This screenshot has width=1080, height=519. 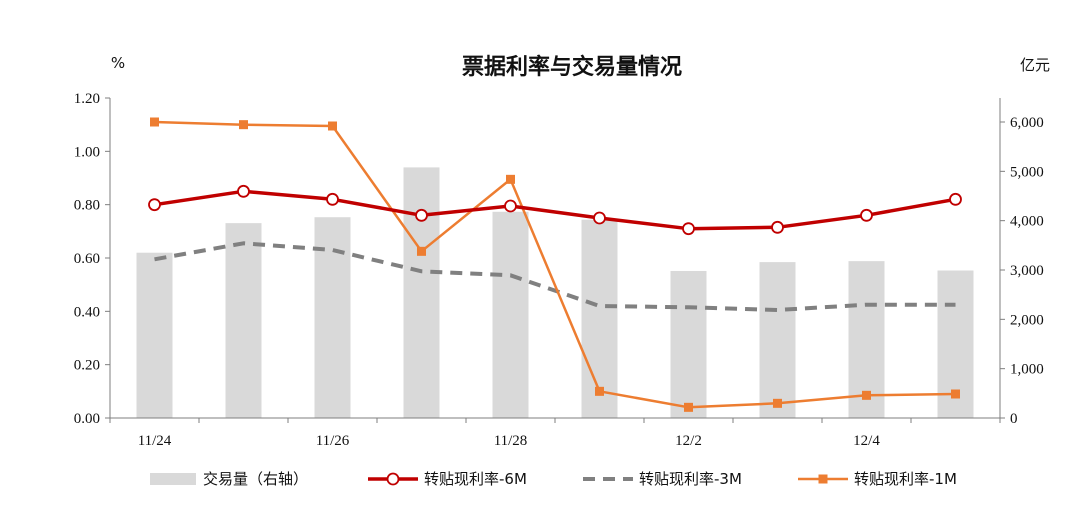 I want to click on right-tick-label: 2,000, so click(x=1027, y=320).